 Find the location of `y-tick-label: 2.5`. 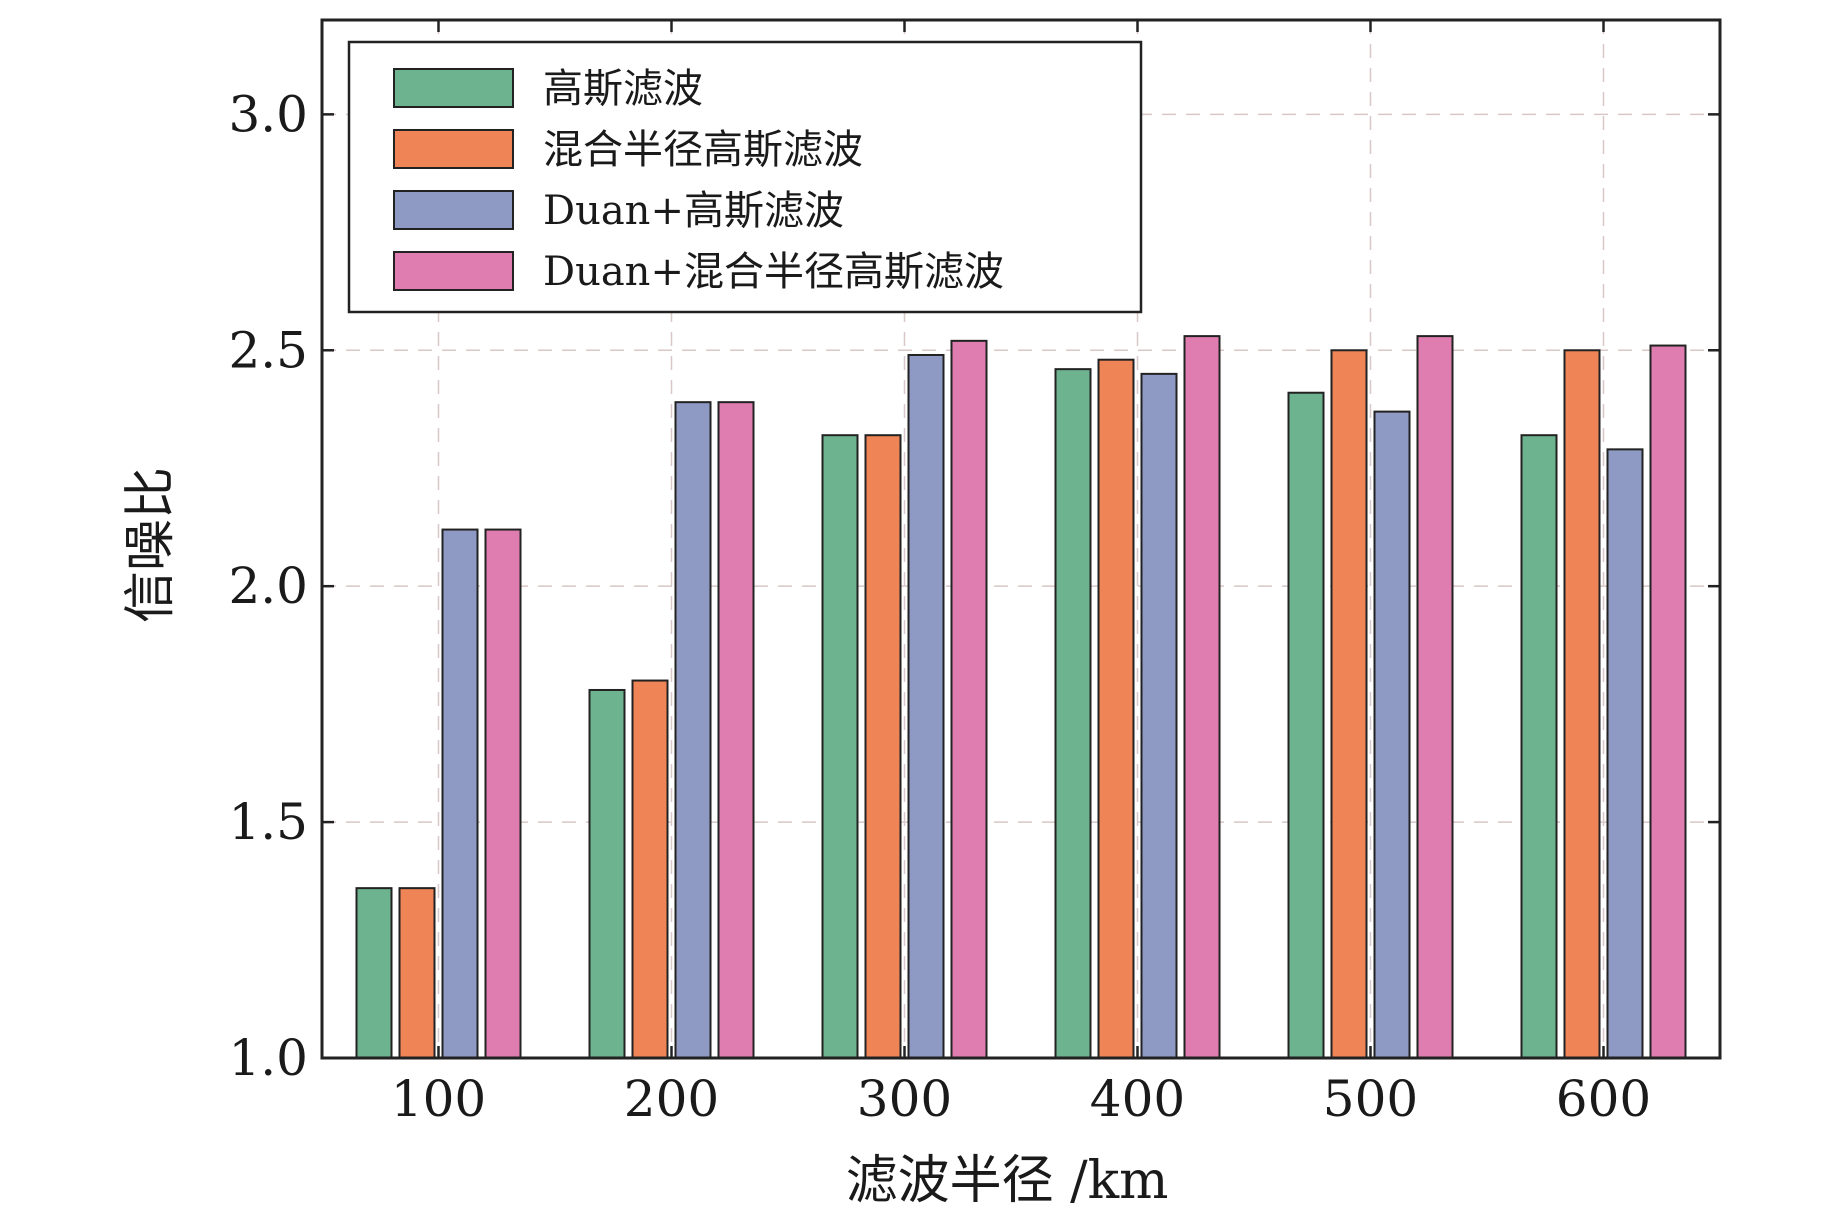

y-tick-label: 2.5 is located at coordinates (268, 350).